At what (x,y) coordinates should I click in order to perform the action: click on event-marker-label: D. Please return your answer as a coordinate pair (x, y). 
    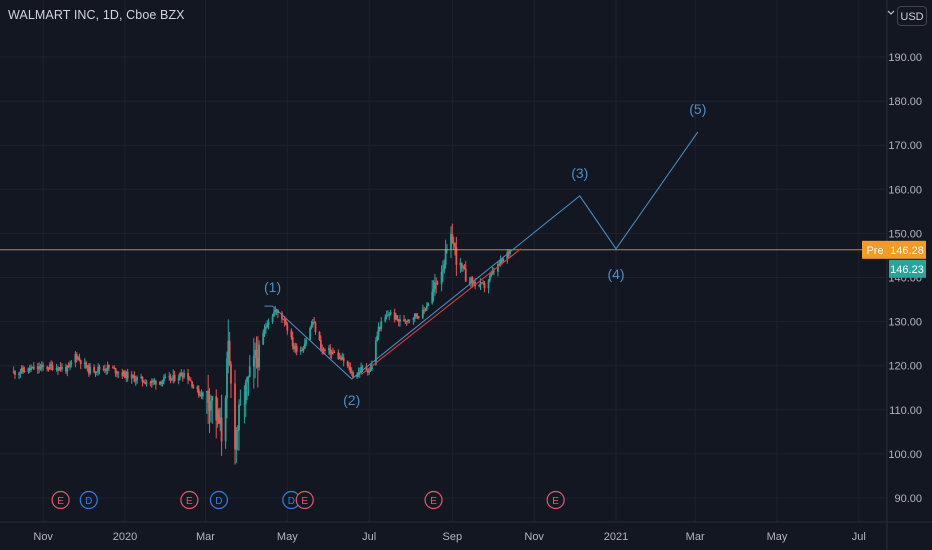
    Looking at the image, I should click on (88, 501).